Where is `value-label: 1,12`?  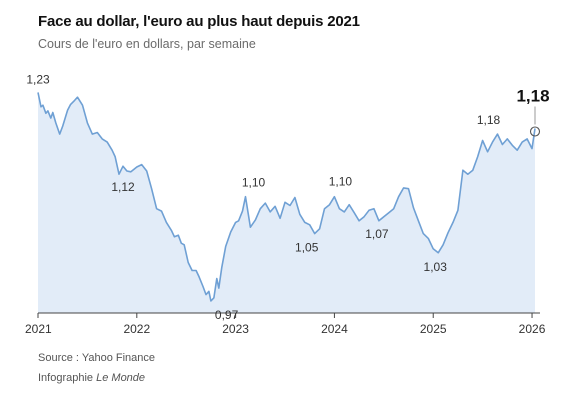
value-label: 1,12 is located at coordinates (123, 187).